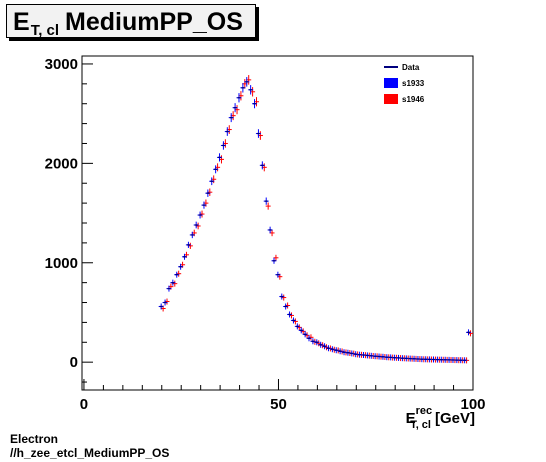  I want to click on footer: Electron //h_zee_etcl_MediumPP_OS, so click(89, 446).